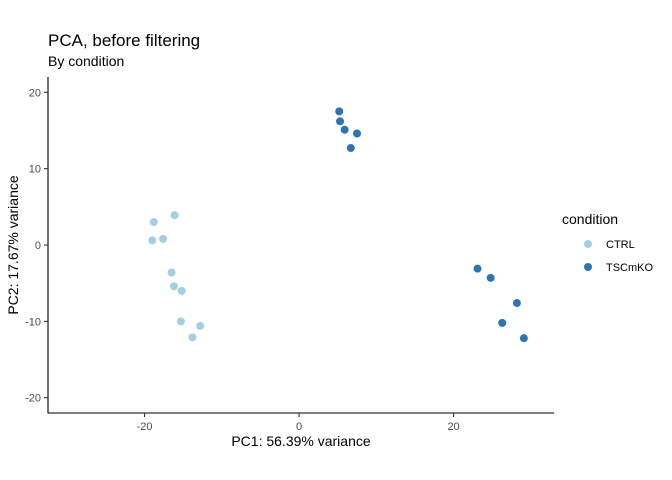  I want to click on y-axis-title: PC2: 17.67% variance, so click(13, 245).